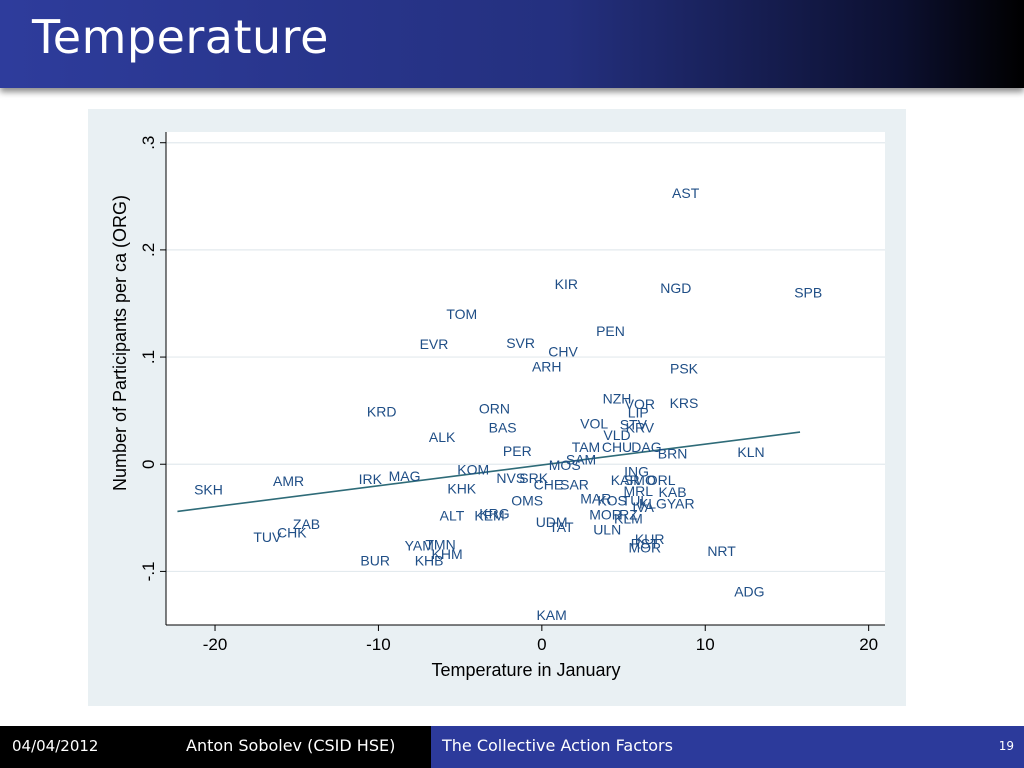 This screenshot has height=768, width=1024. Describe the element at coordinates (292, 533) in the screenshot. I see `point-label: CHK` at that location.